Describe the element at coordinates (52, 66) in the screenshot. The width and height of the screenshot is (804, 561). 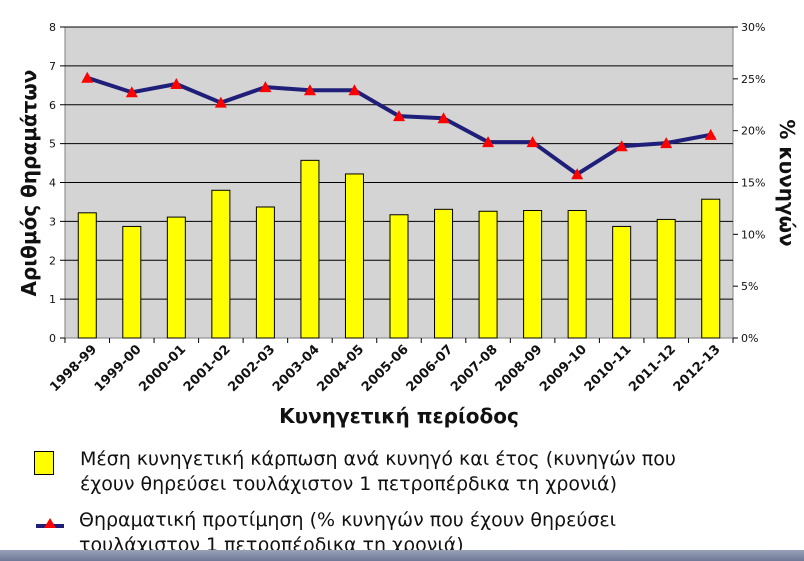
I see `left-tick-label: 7` at that location.